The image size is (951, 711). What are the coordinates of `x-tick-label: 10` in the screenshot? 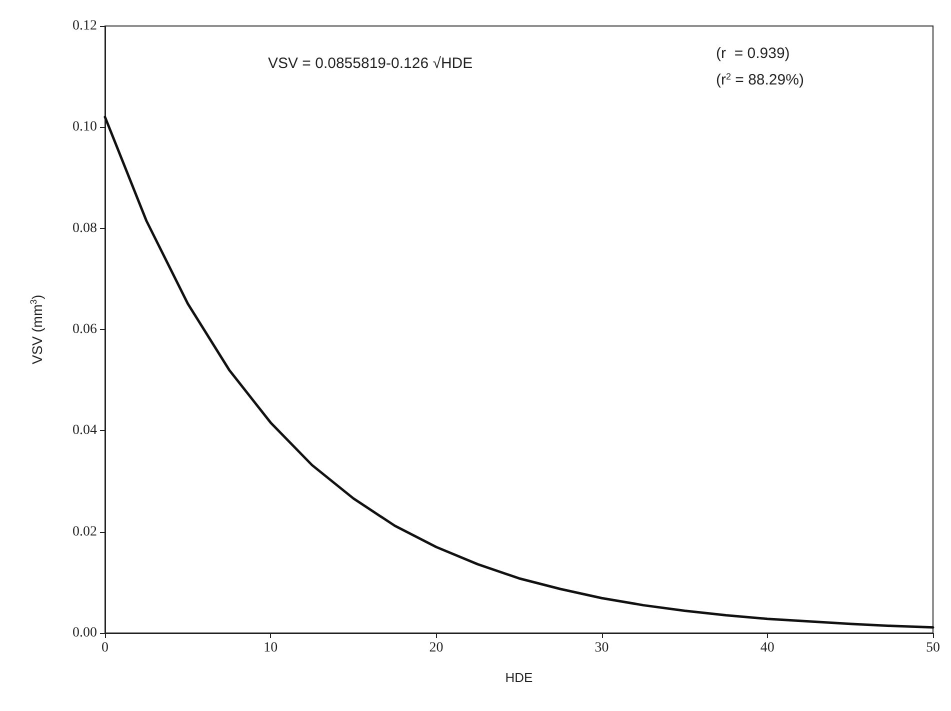 It's located at (271, 648).